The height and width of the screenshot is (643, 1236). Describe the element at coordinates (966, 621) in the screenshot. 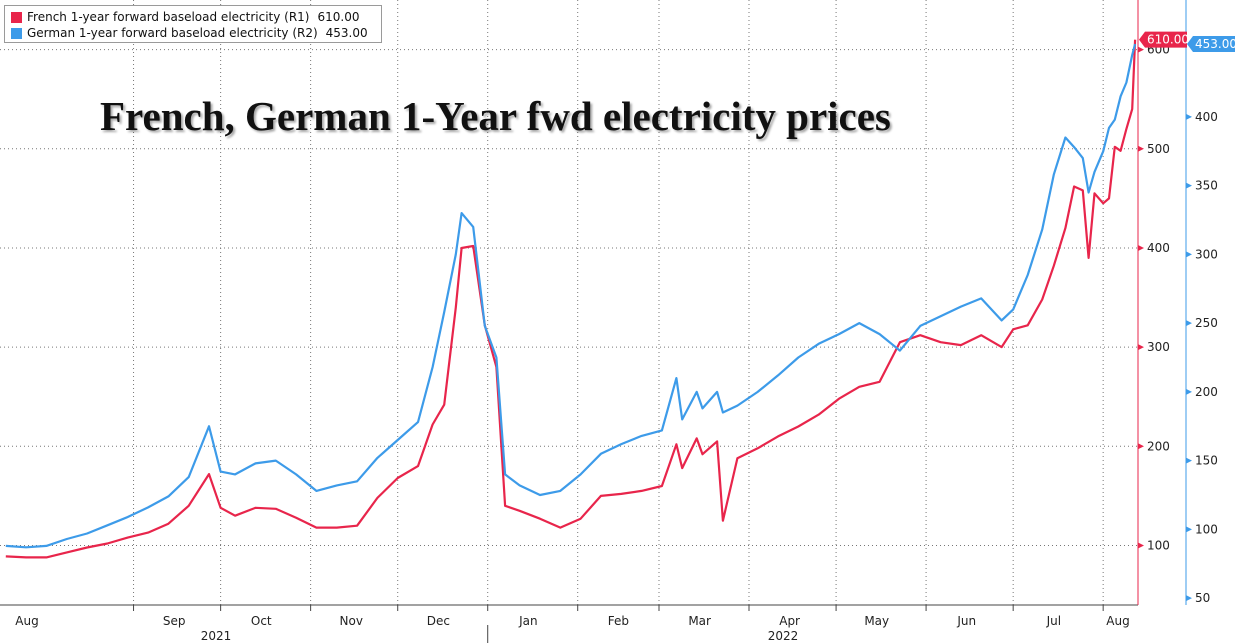

I see `x-tick-label: Jun` at that location.